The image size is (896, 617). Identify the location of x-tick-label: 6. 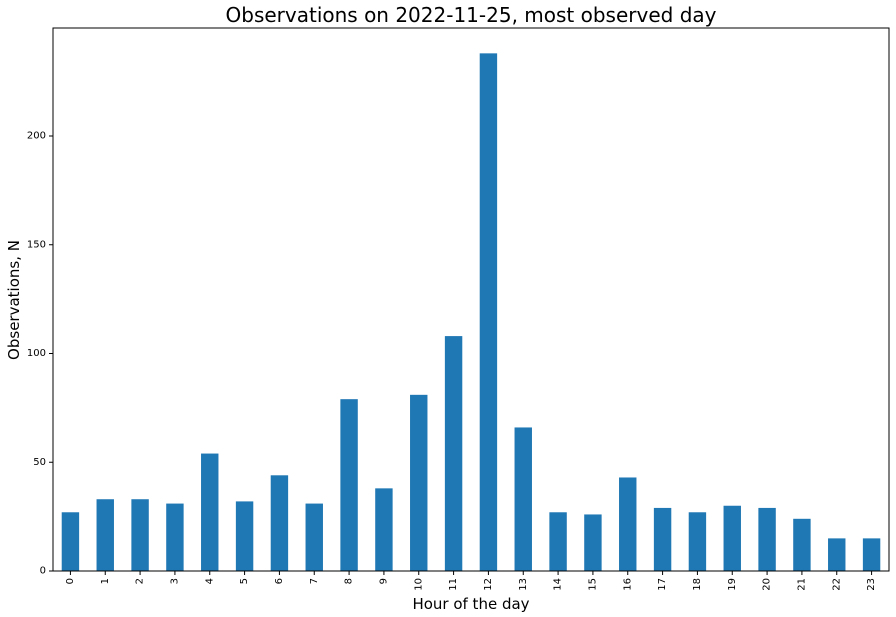
(279, 581).